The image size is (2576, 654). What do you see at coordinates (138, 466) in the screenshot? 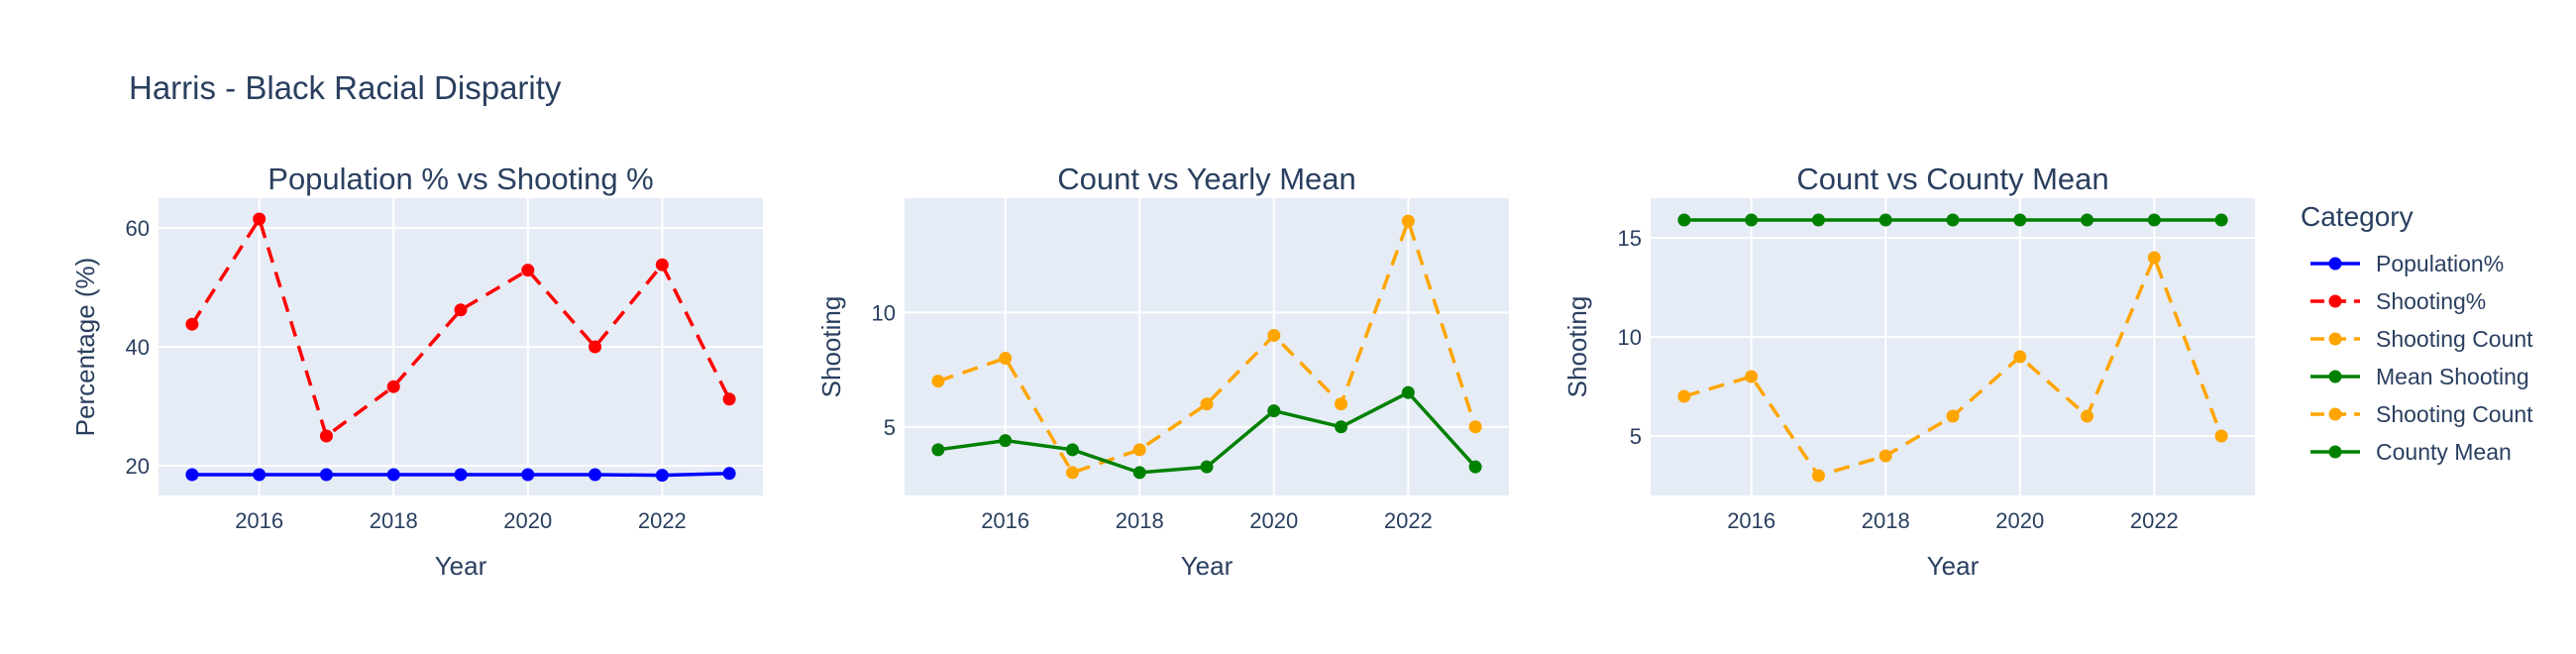
I see `y-tick-label: 20` at bounding box center [138, 466].